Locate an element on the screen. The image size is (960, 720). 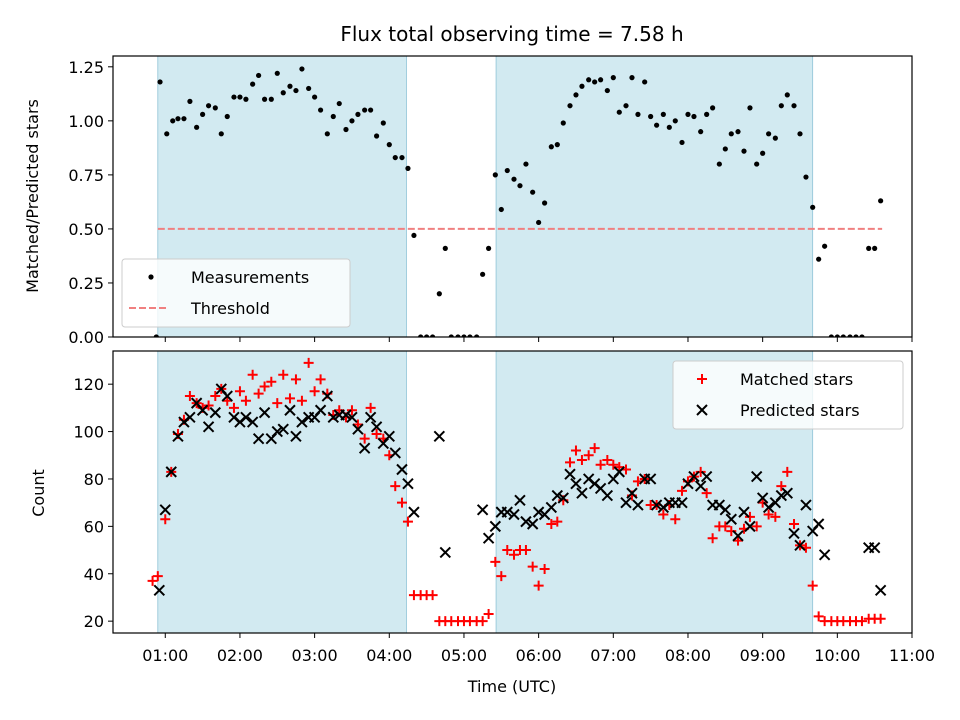
legend-label: Matched stars is located at coordinates (796, 379).